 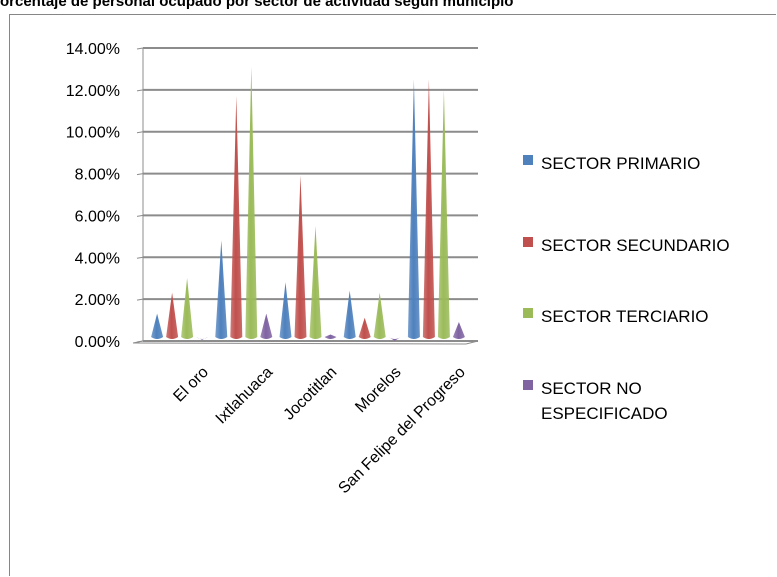 I want to click on legend-label-sector-primario: SECTOR PRIMARIO, so click(x=621, y=163).